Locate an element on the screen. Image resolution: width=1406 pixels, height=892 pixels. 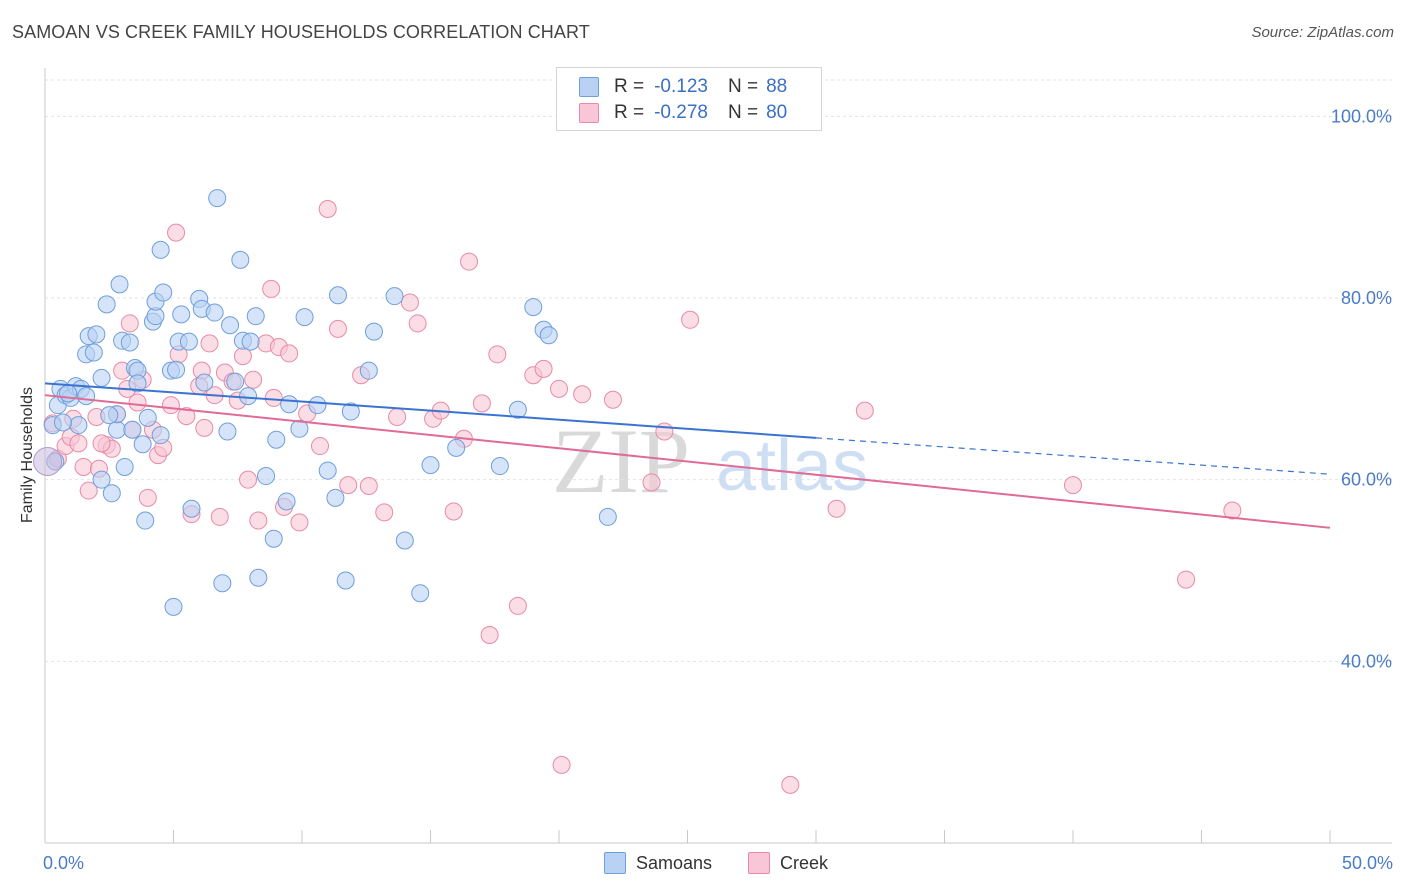
samoans-trend-line is located at coordinates (430, 410).